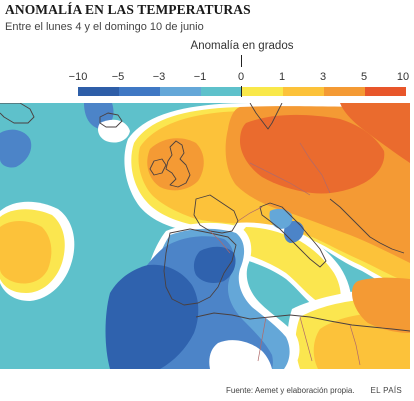 The height and width of the screenshot is (401, 414). I want to click on source-text: Fuente: Aemet y elaboración propia., so click(290, 390).